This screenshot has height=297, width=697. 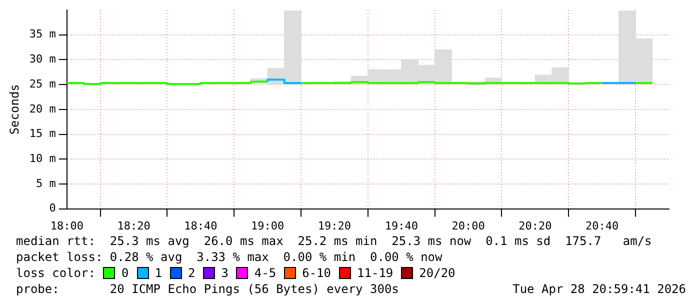 What do you see at coordinates (42, 83) in the screenshot?
I see `y-tick-label: 25 m` at bounding box center [42, 83].